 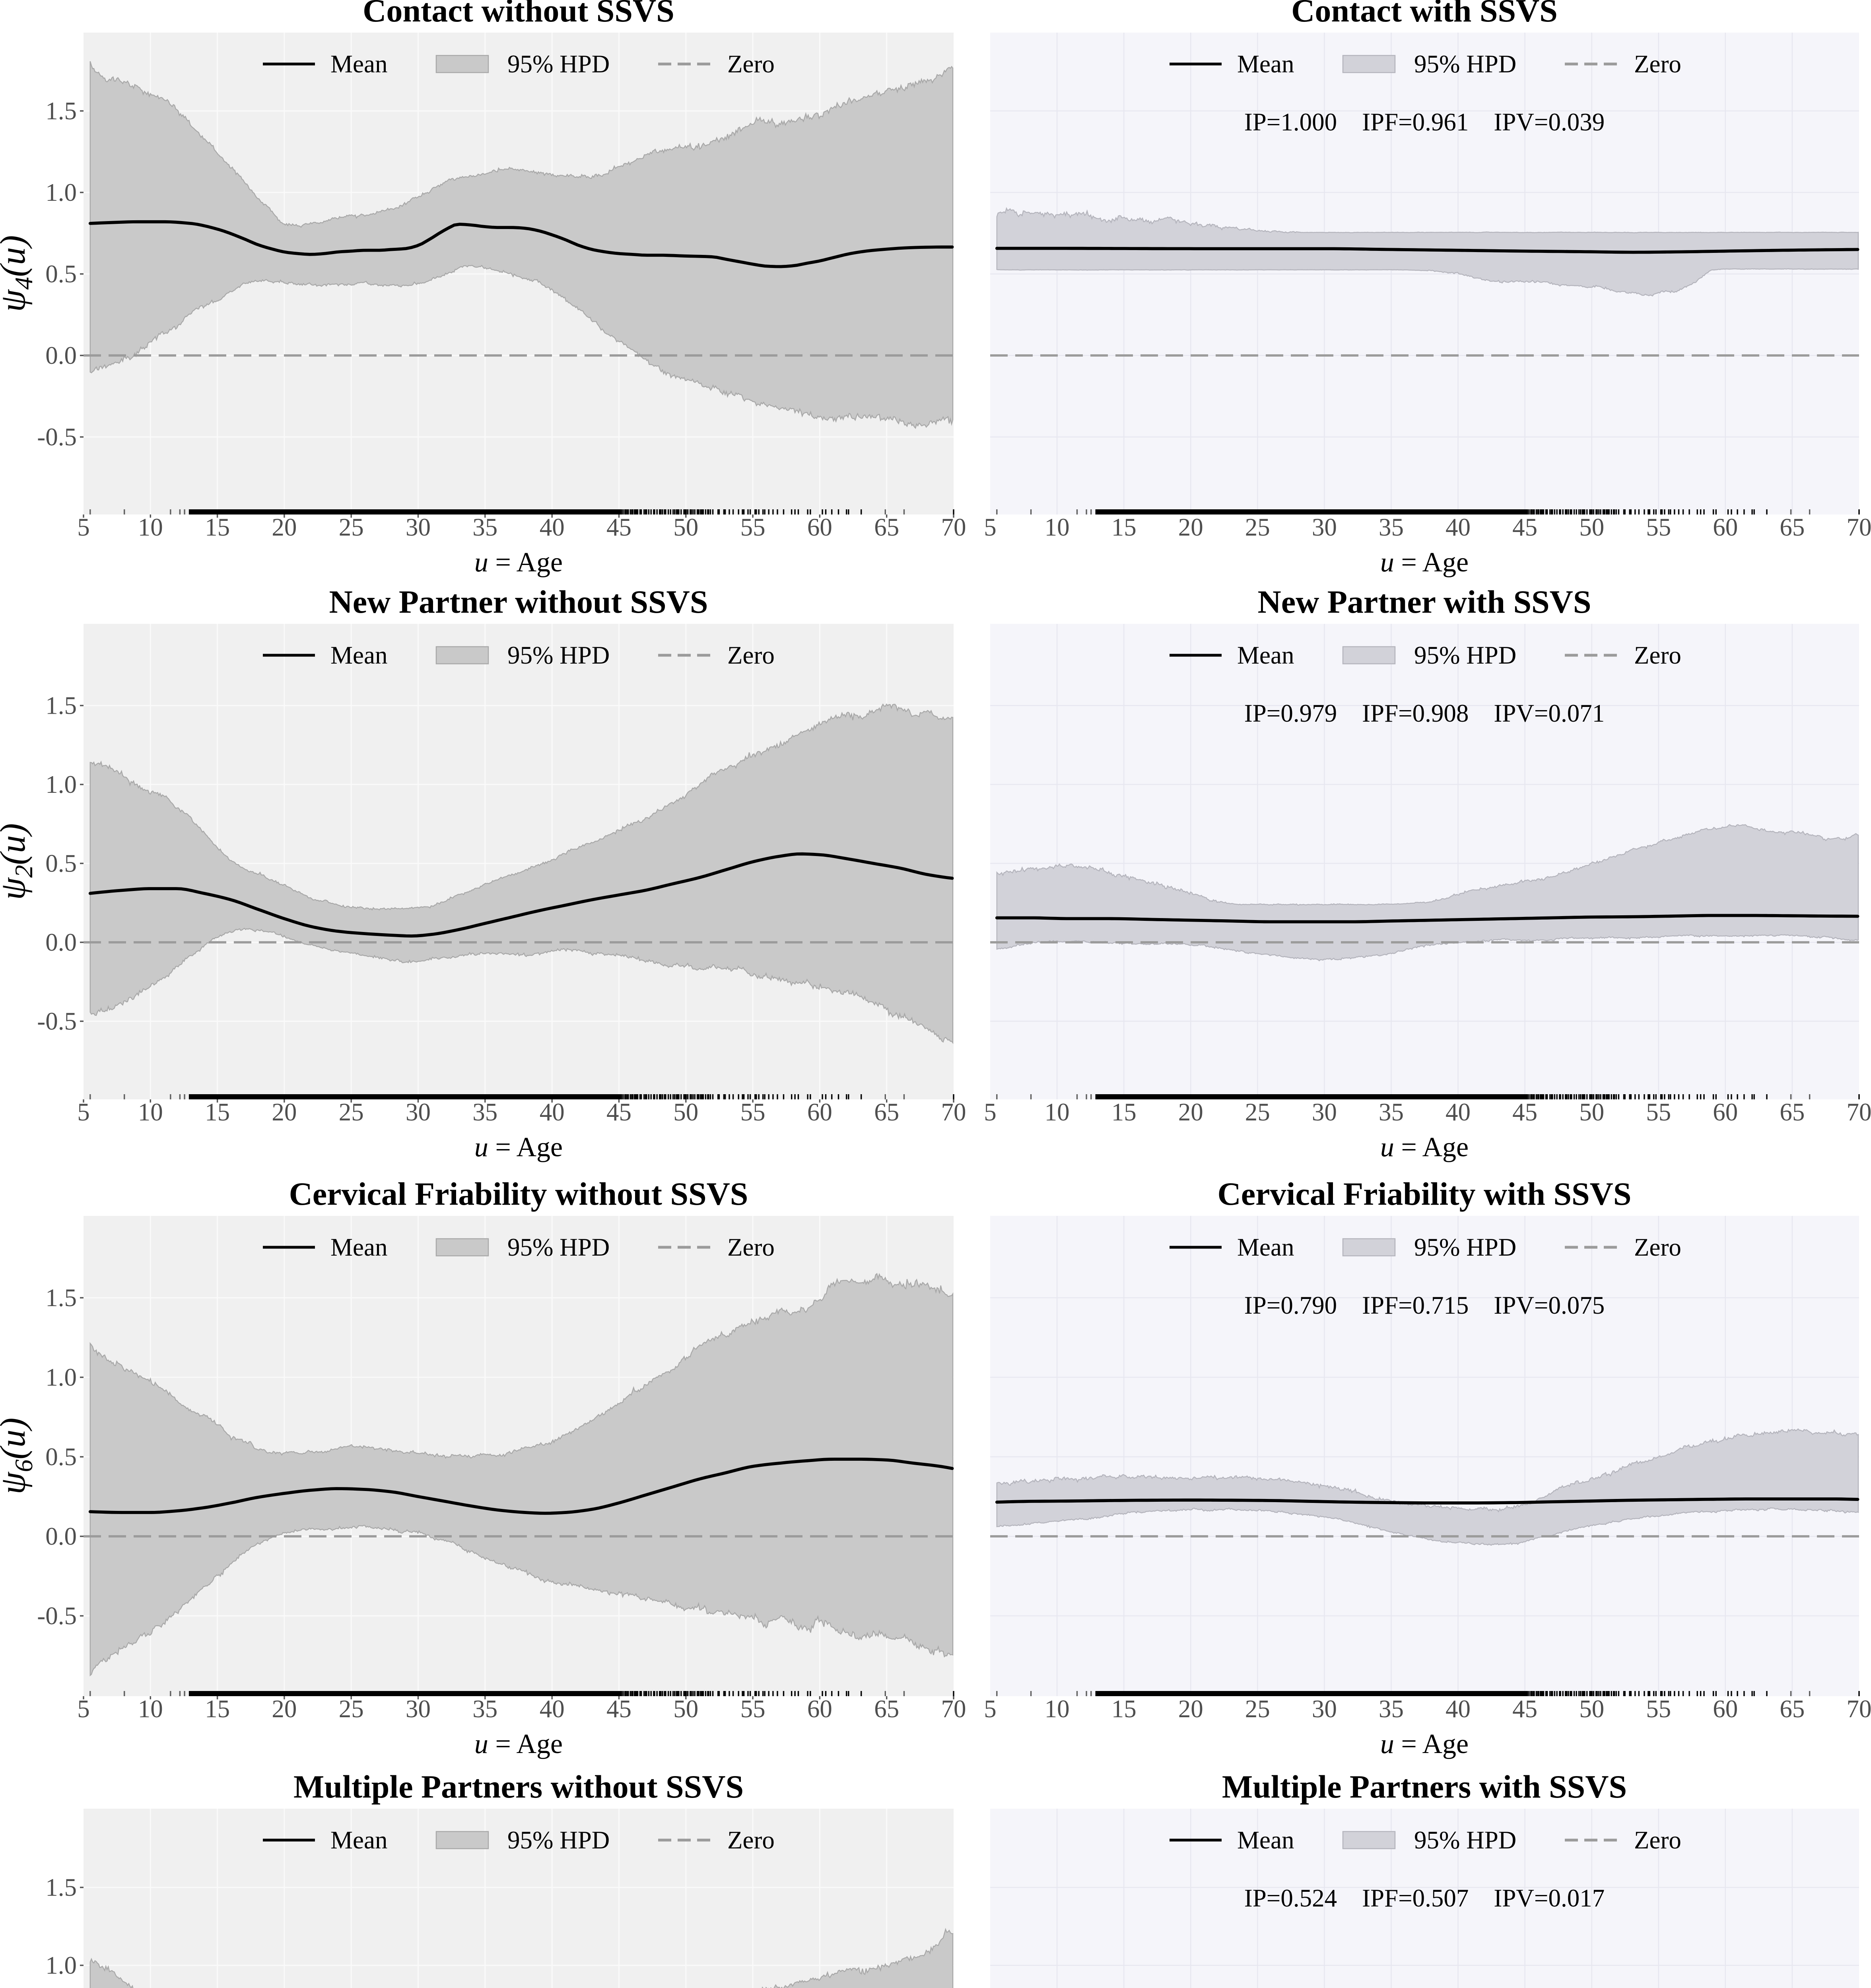 I want to click on svg-text: Multiple Partners with SSVS, so click(x=1425, y=1787).